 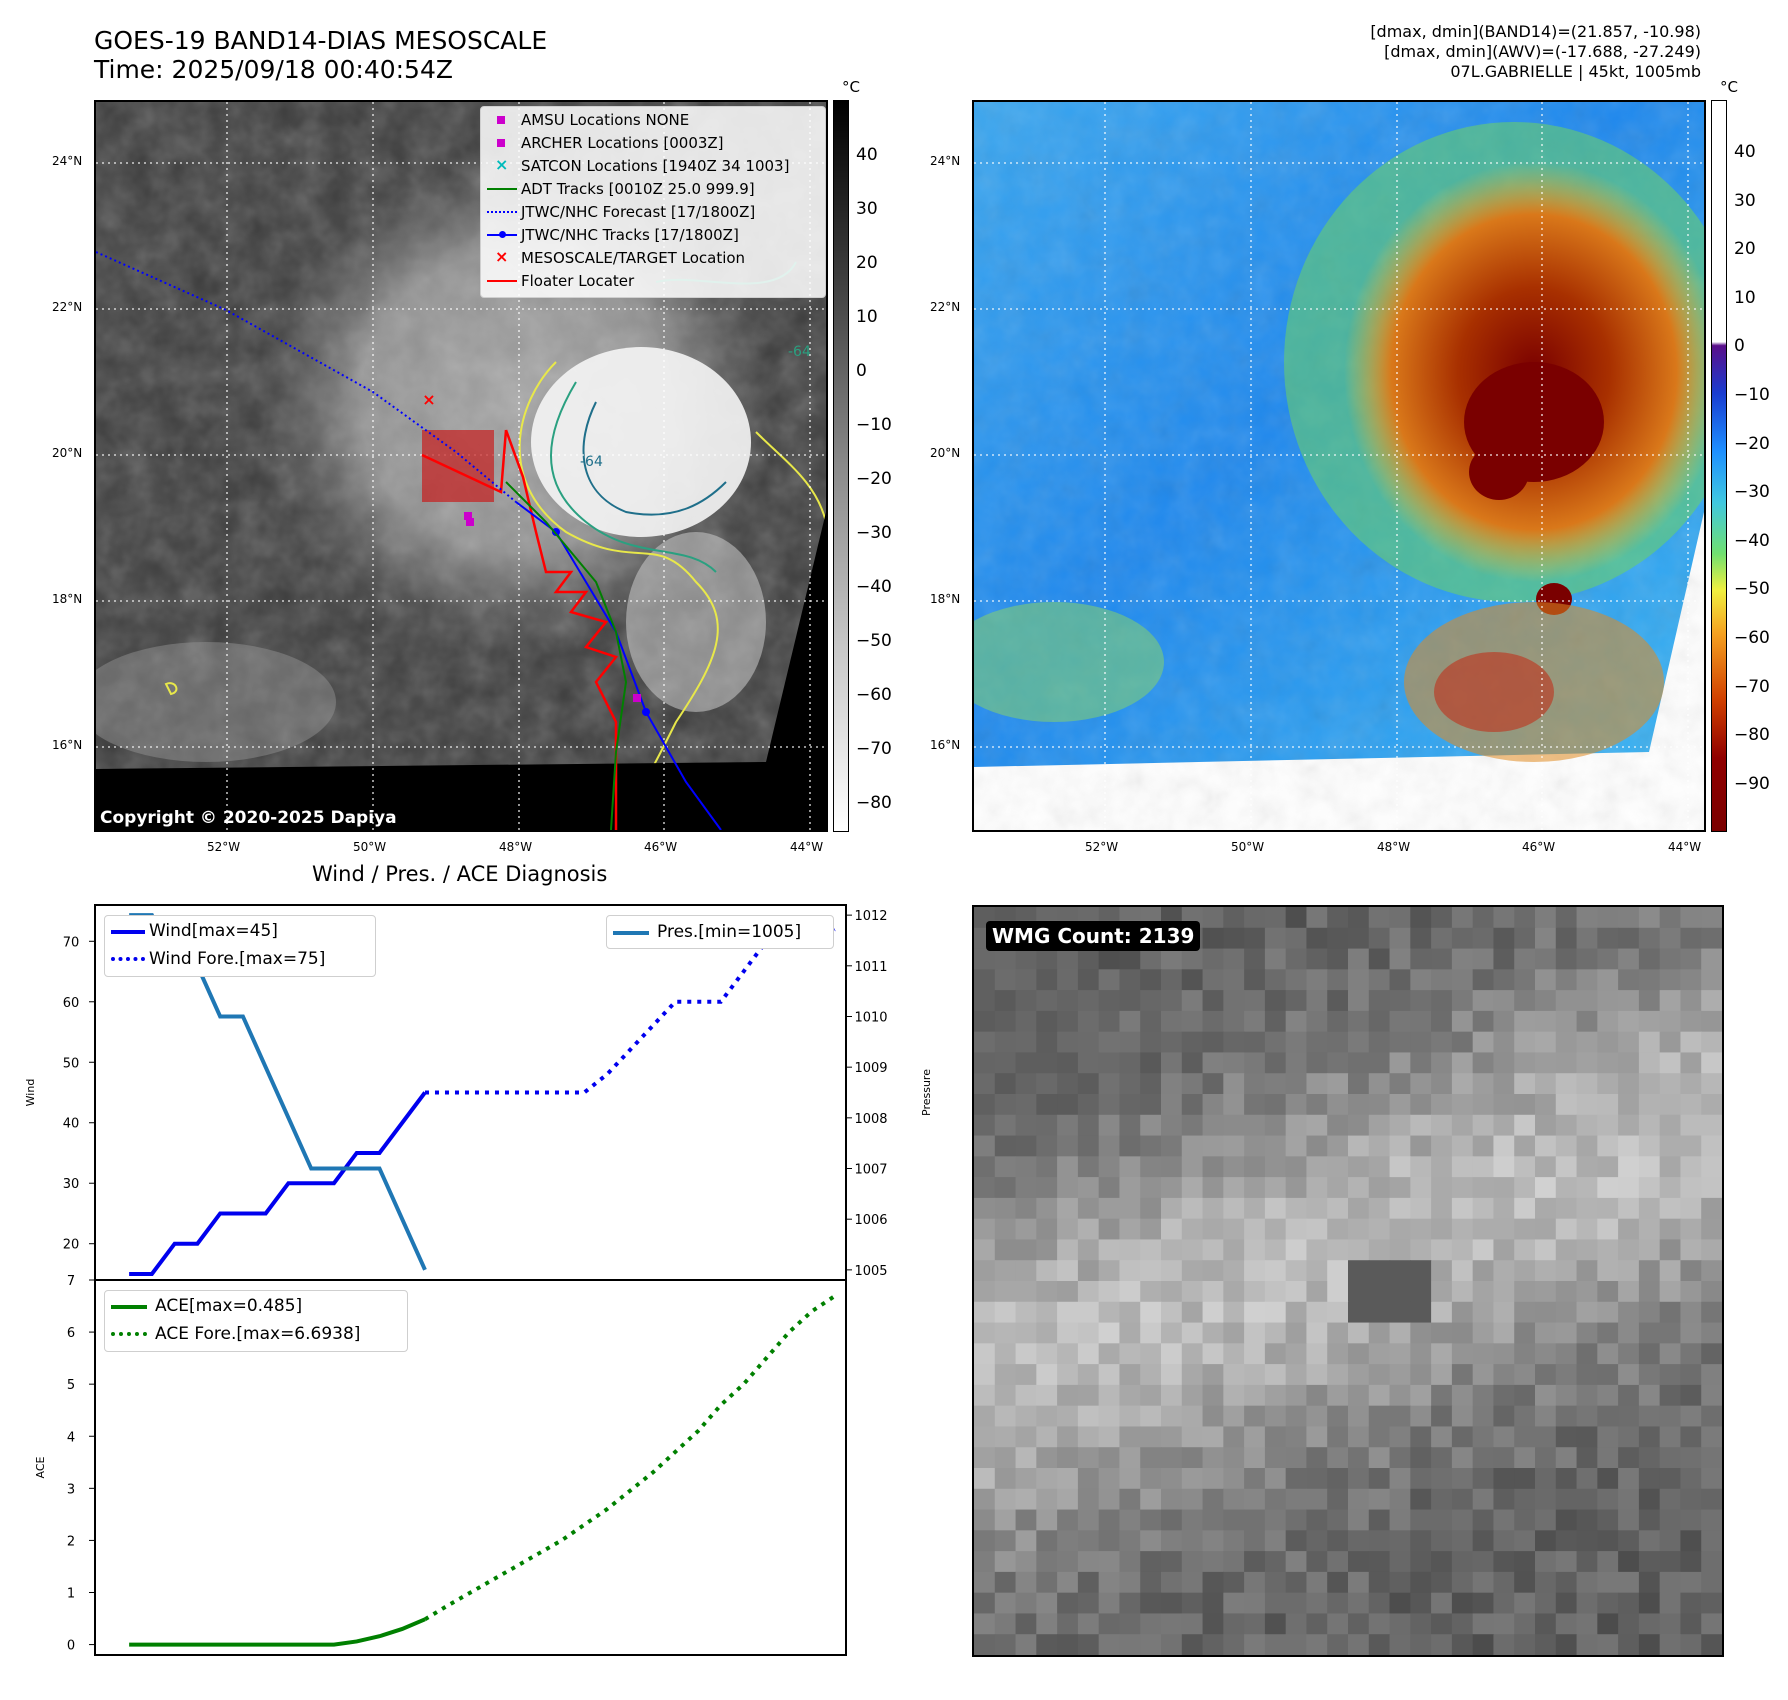 What do you see at coordinates (630, 235) in the screenshot?
I see `legend-label-tracks: JTWC/NHC Tracks [17/1800Z]` at bounding box center [630, 235].